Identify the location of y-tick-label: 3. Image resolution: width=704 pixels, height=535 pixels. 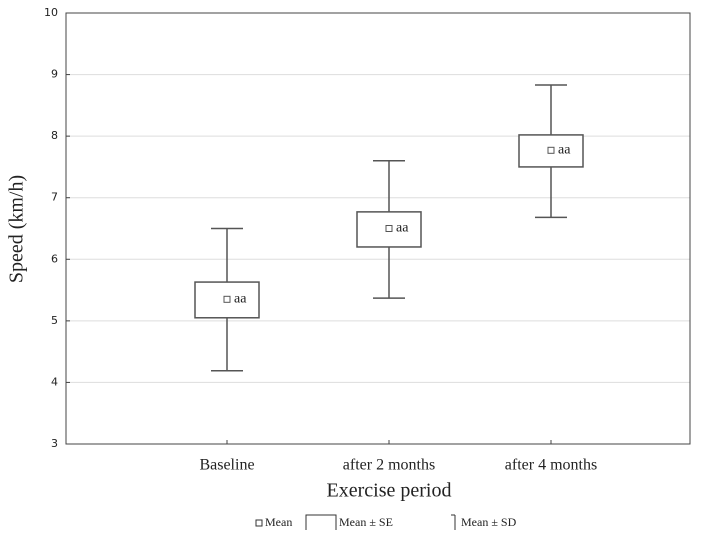
(54, 443).